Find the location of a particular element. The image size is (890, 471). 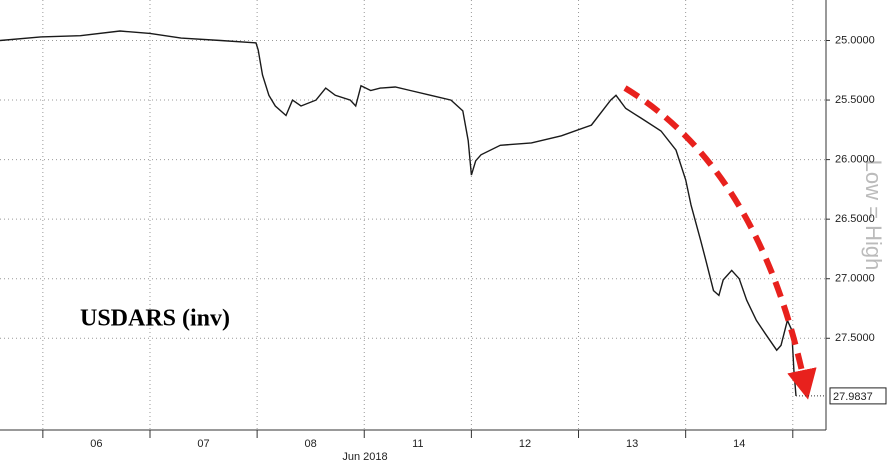

y-tick-label: 26.5000 is located at coordinates (855, 219).